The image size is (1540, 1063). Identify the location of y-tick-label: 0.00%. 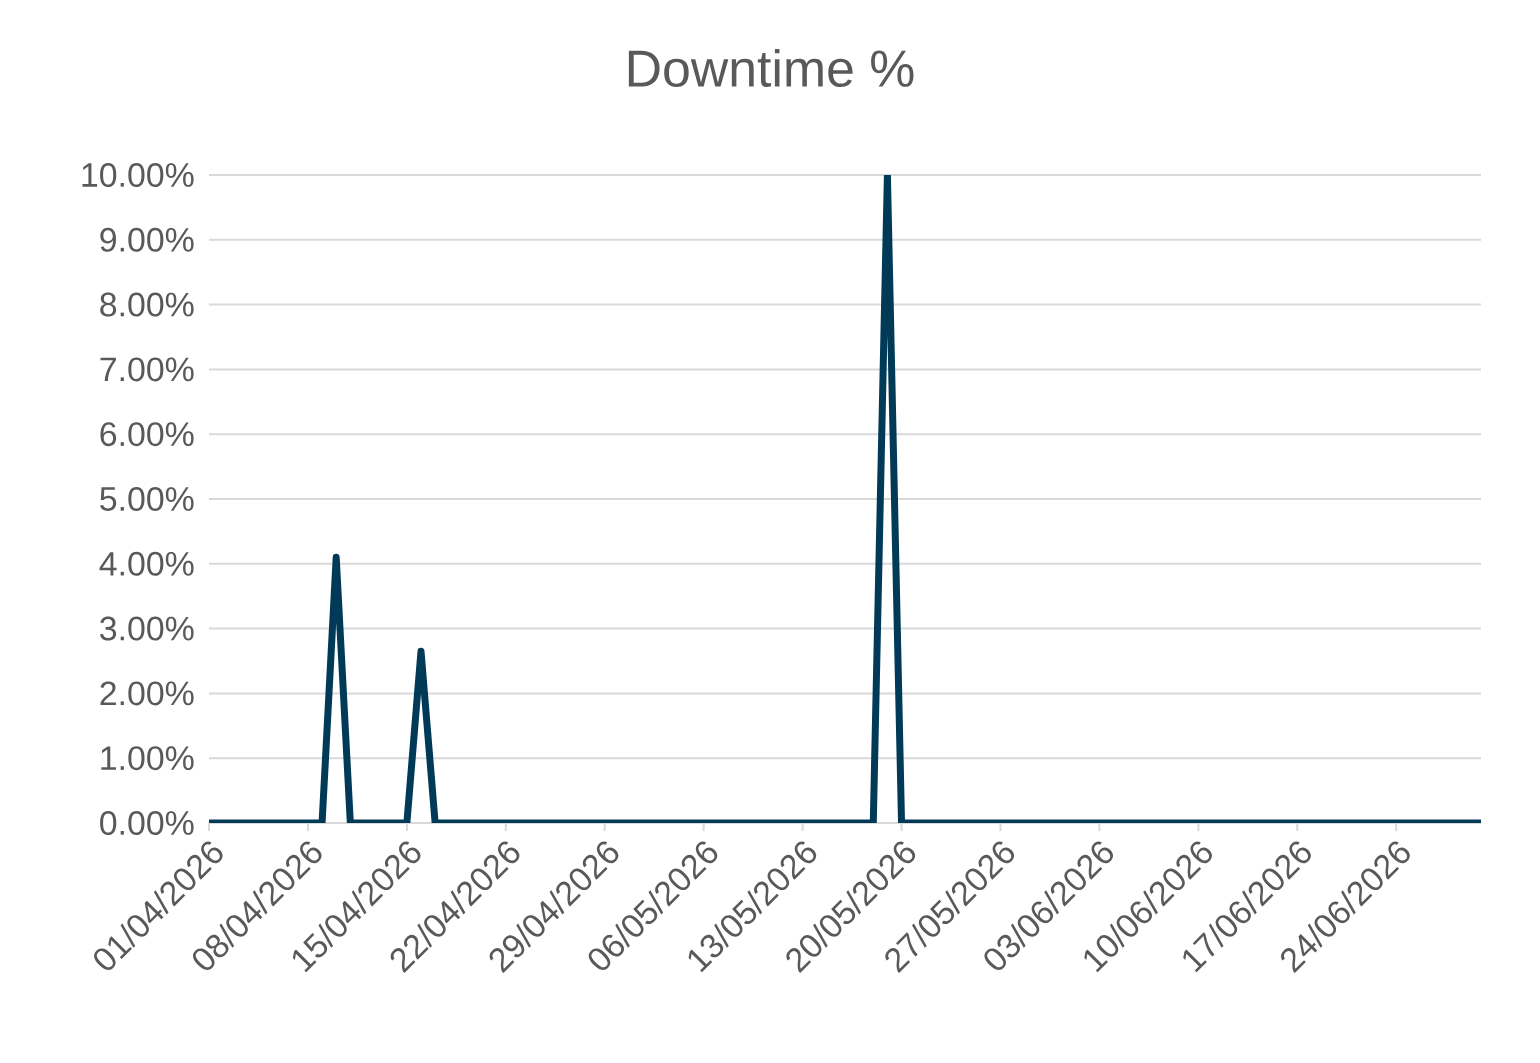
(147, 823).